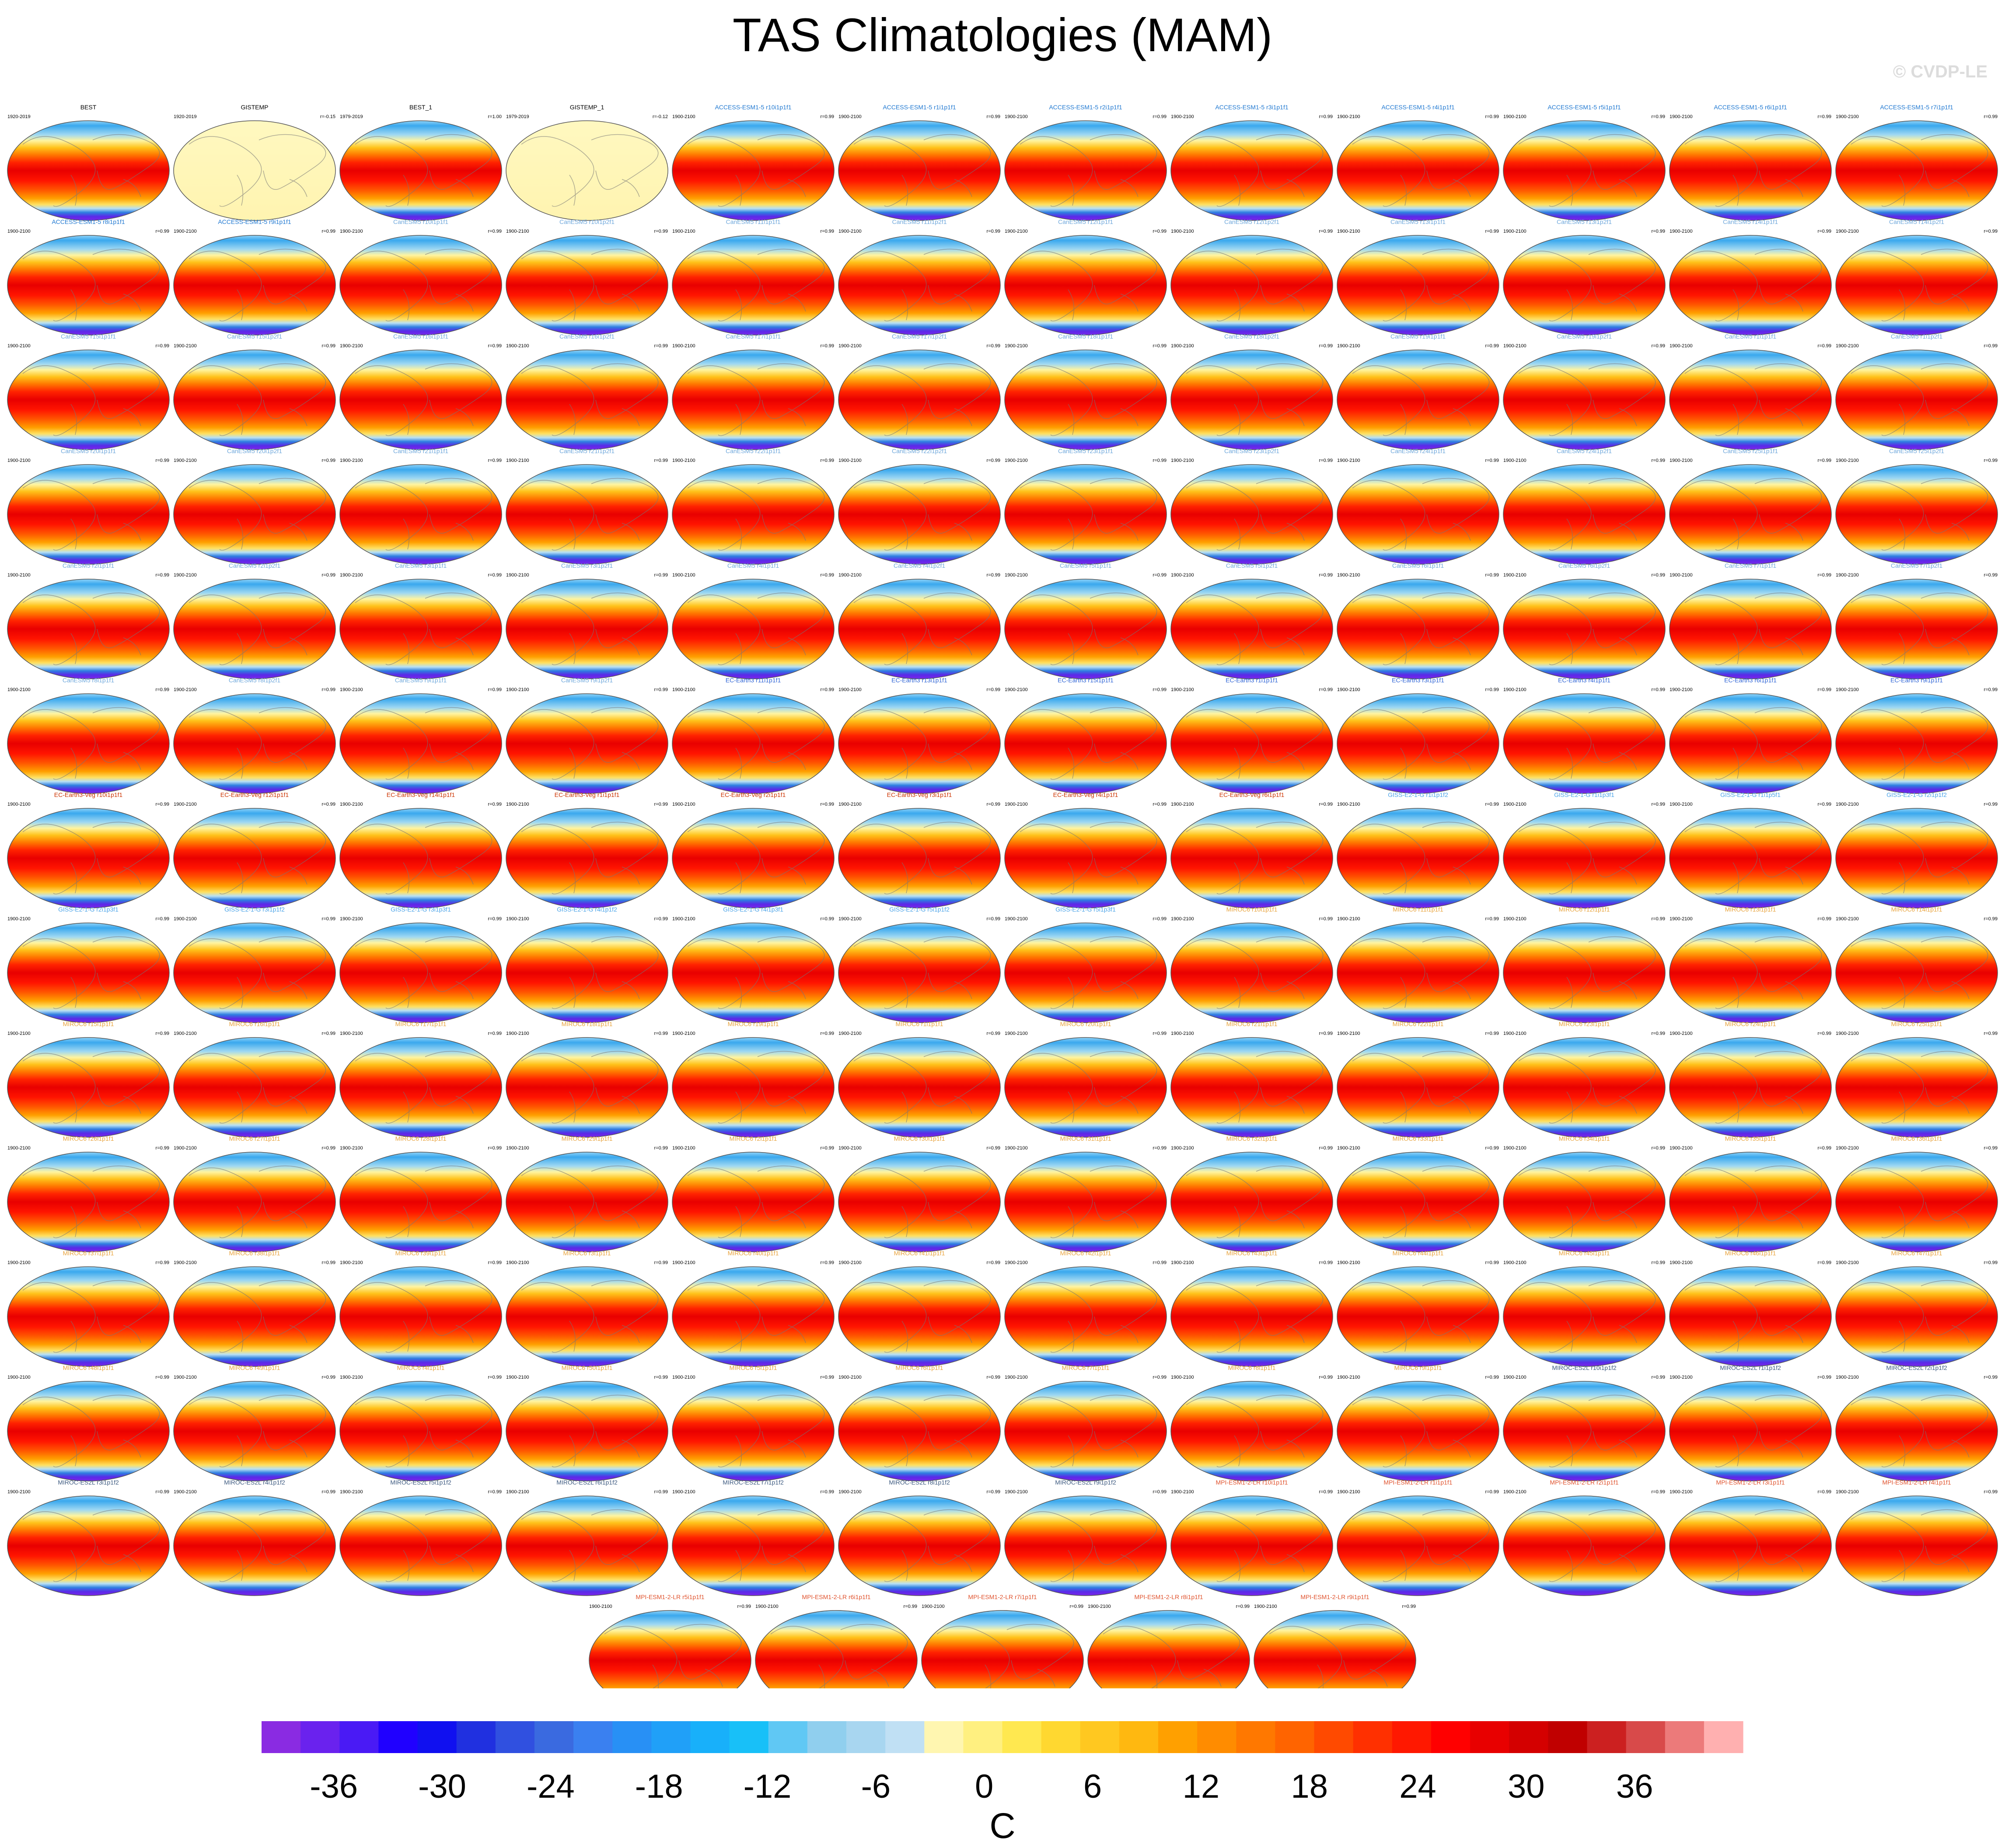  I want to click on panel-title: MPI-ESM1-2-LR r9i1p1f1, so click(1334, 1596).